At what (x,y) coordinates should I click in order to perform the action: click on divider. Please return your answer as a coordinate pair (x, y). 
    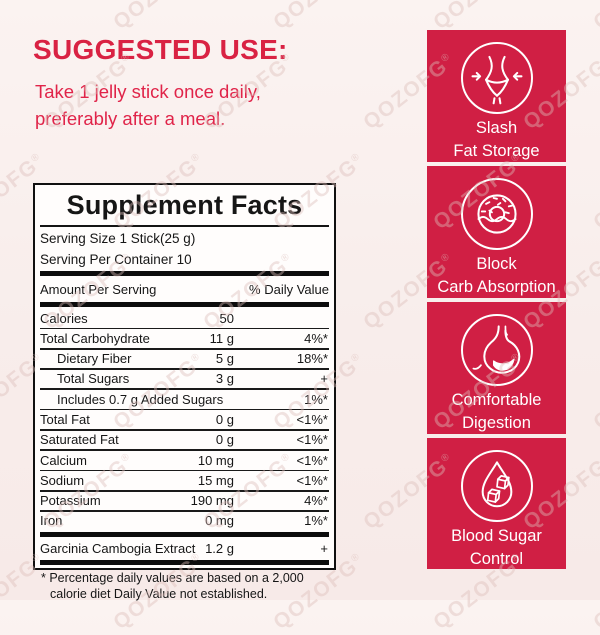
    Looking at the image, I should click on (184, 226).